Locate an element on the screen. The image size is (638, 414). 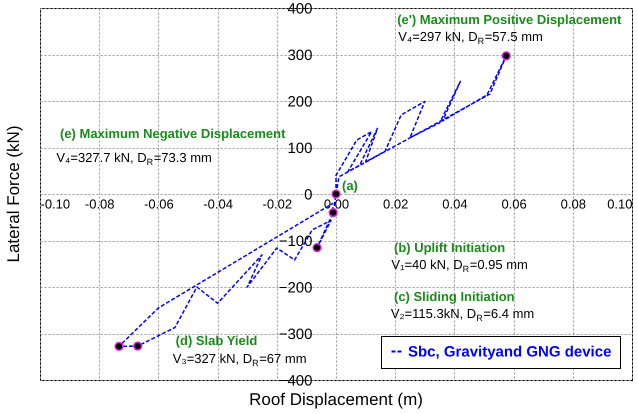
x-tick-label: 0.00 is located at coordinates (337, 204).